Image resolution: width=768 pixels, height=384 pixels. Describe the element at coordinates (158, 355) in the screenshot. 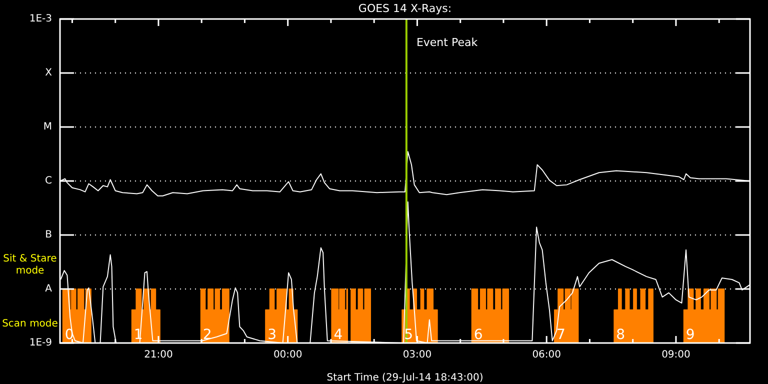

I see `x-tick-label: 21:00` at that location.